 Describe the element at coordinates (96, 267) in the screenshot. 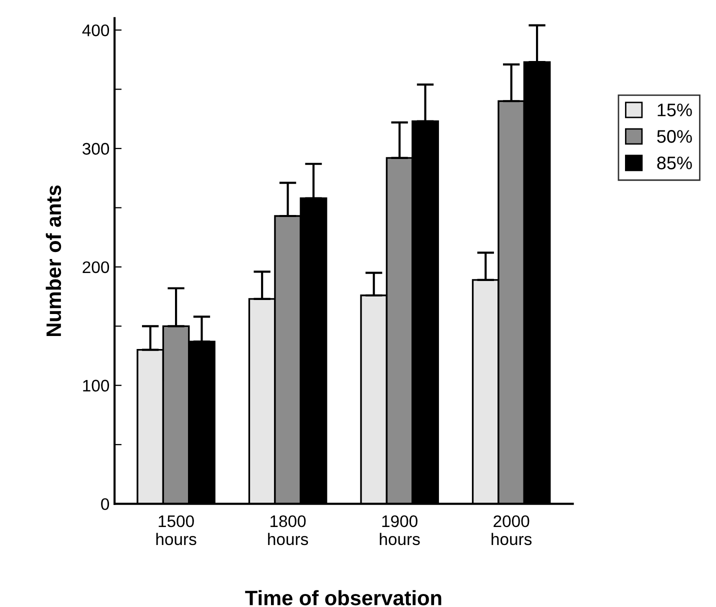

I see `y-tick-label: 200` at that location.